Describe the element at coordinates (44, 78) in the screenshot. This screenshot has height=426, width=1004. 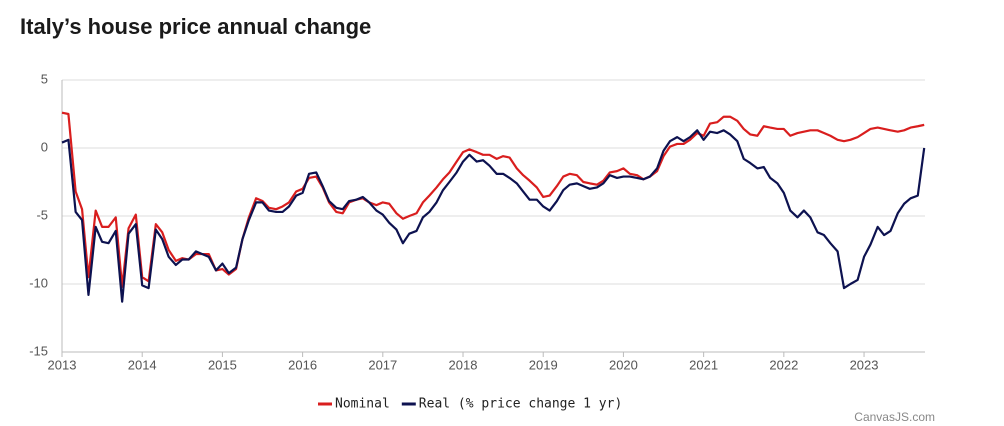
I see `y-tick-label: 5` at that location.